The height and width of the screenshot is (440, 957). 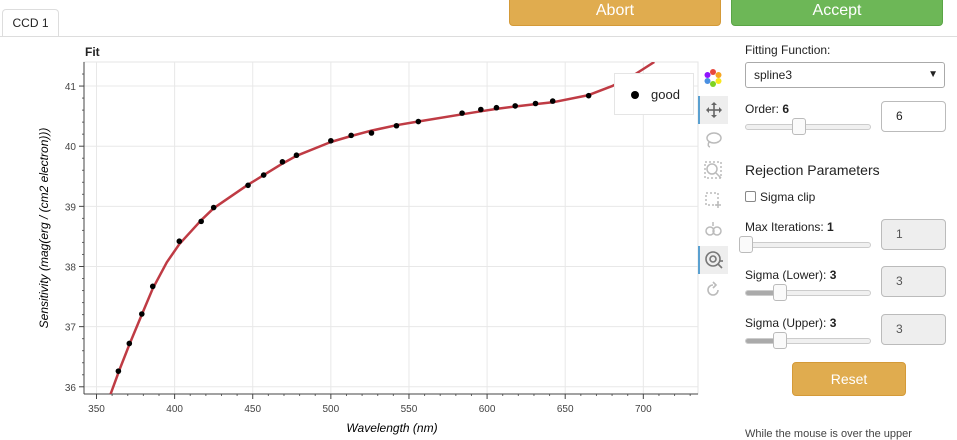 I want to click on max-iterations-slider-handle, so click(x=746, y=244).